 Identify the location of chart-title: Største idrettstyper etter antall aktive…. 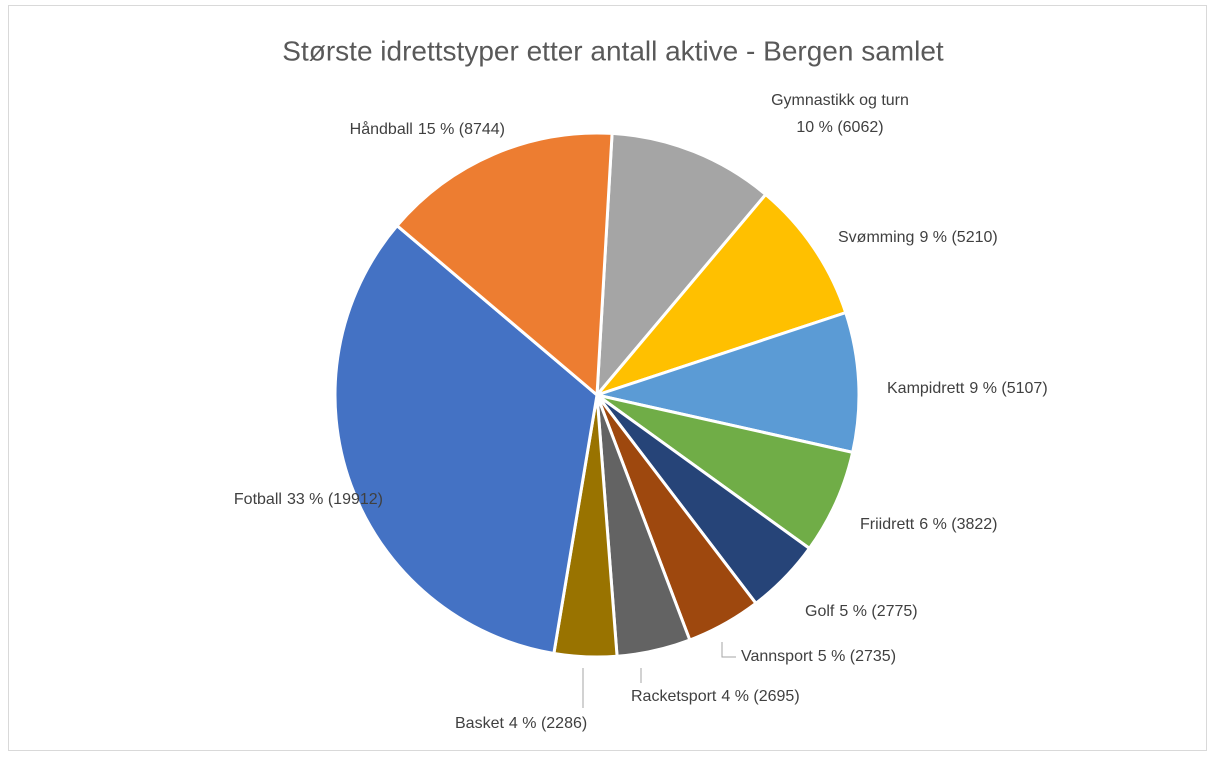
(613, 50).